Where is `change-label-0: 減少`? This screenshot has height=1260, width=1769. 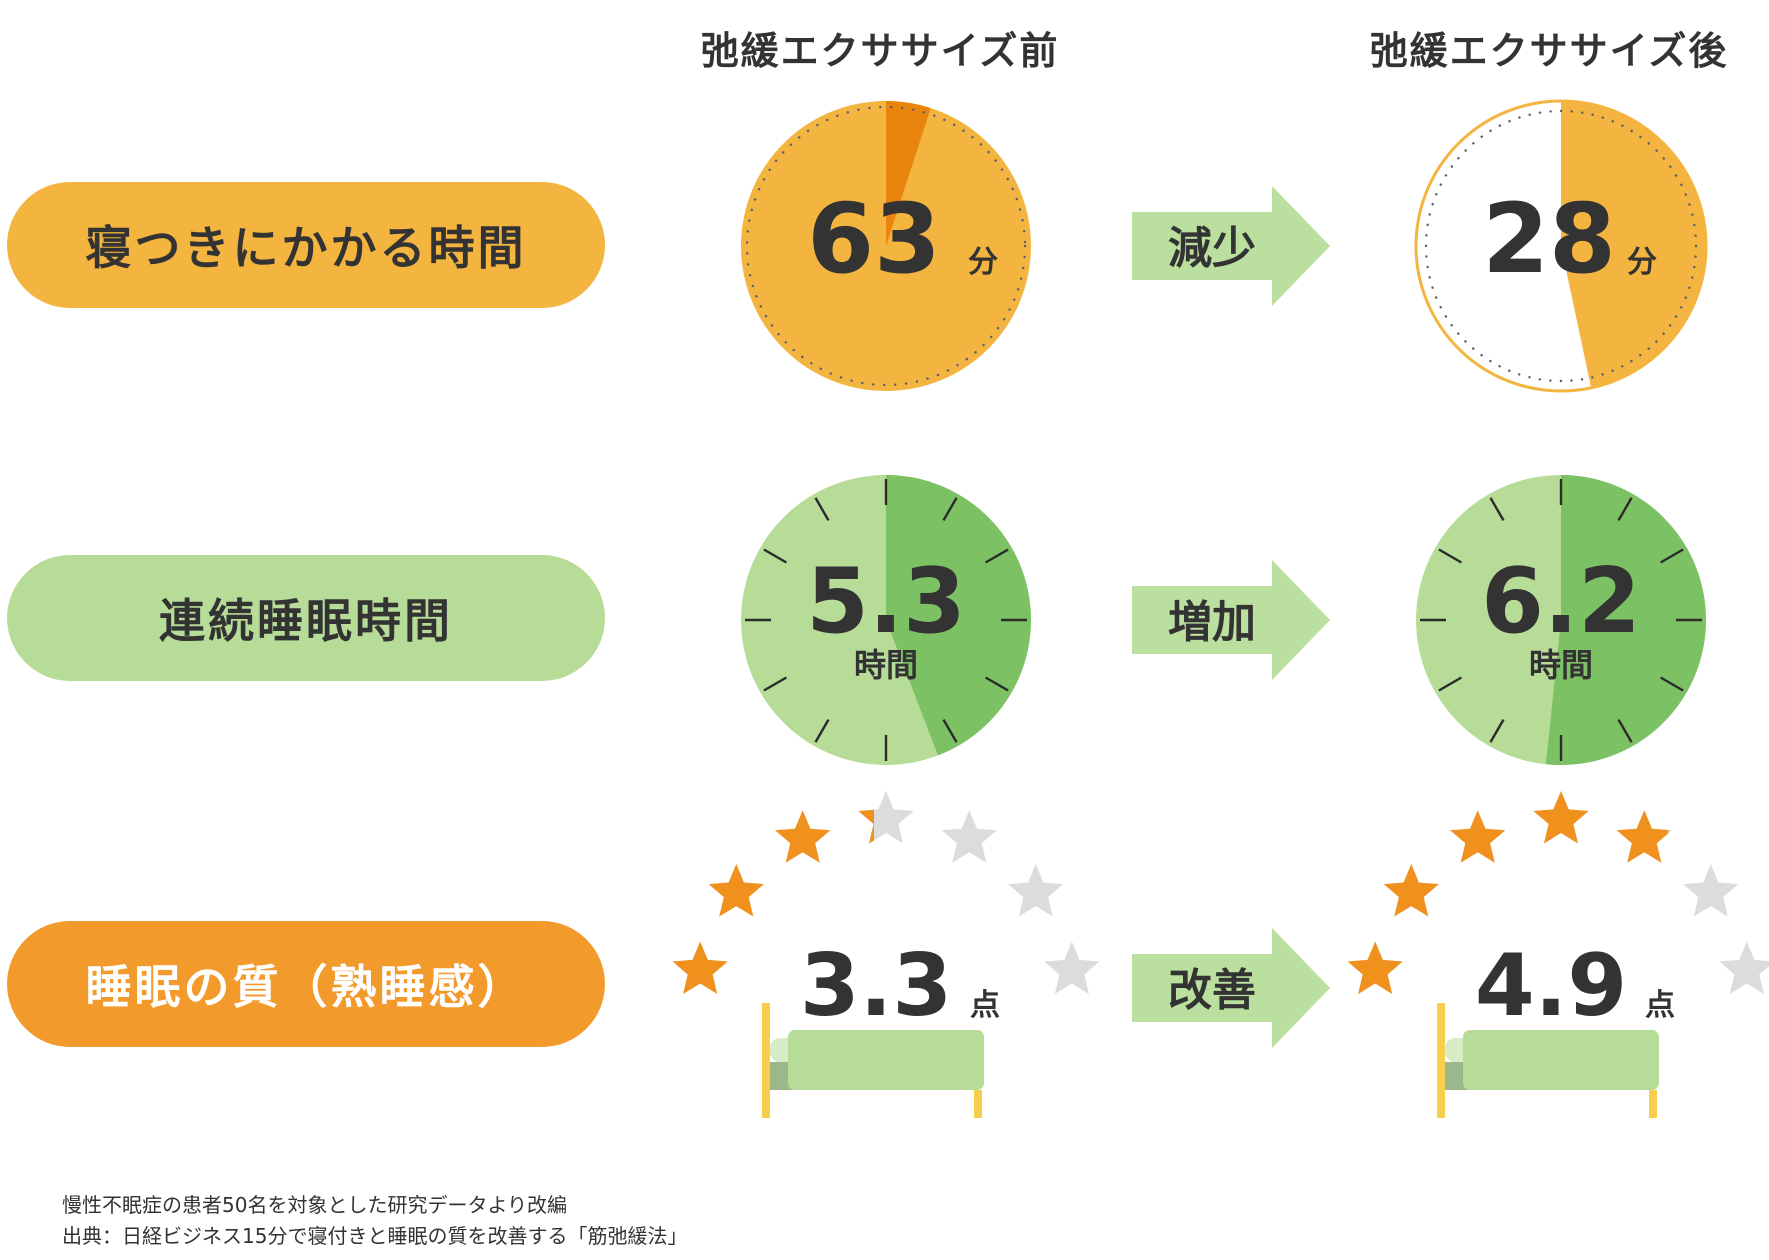 change-label-0: 減少 is located at coordinates (1212, 248).